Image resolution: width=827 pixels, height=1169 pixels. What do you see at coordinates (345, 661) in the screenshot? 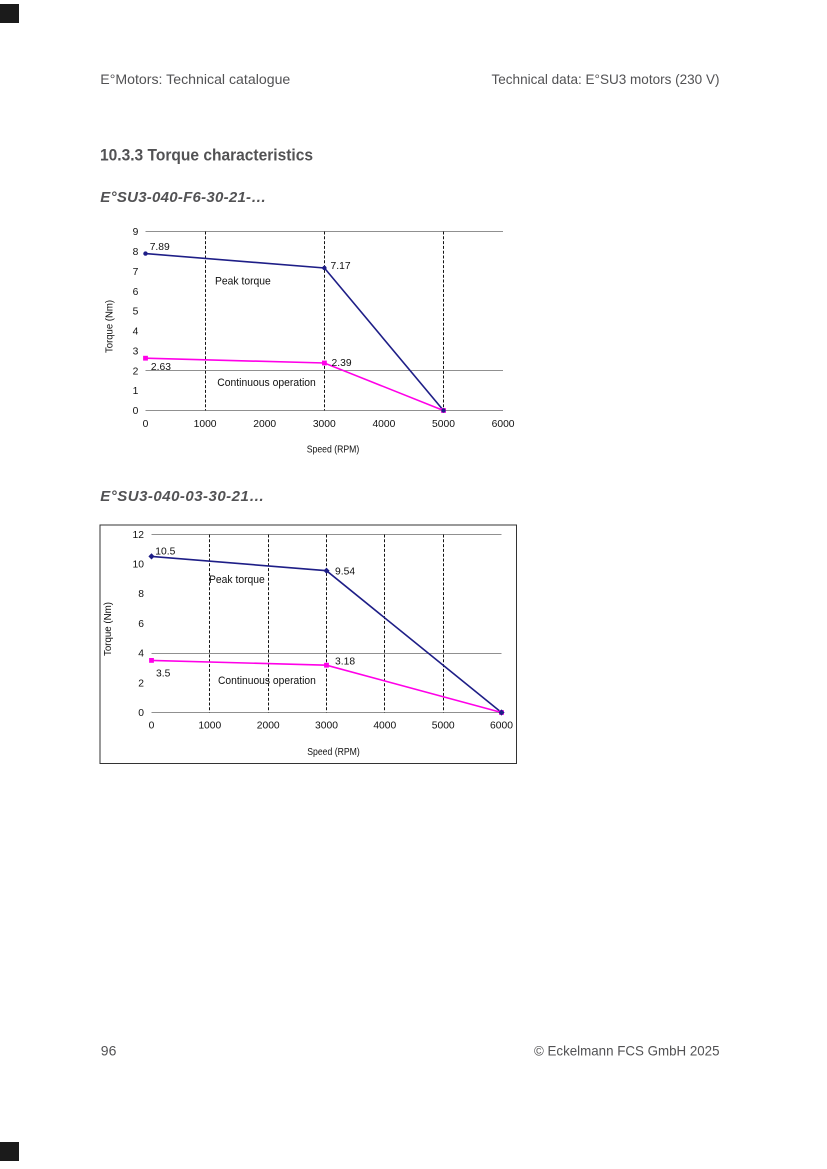
I see `svg-text: 3.18` at bounding box center [345, 661].